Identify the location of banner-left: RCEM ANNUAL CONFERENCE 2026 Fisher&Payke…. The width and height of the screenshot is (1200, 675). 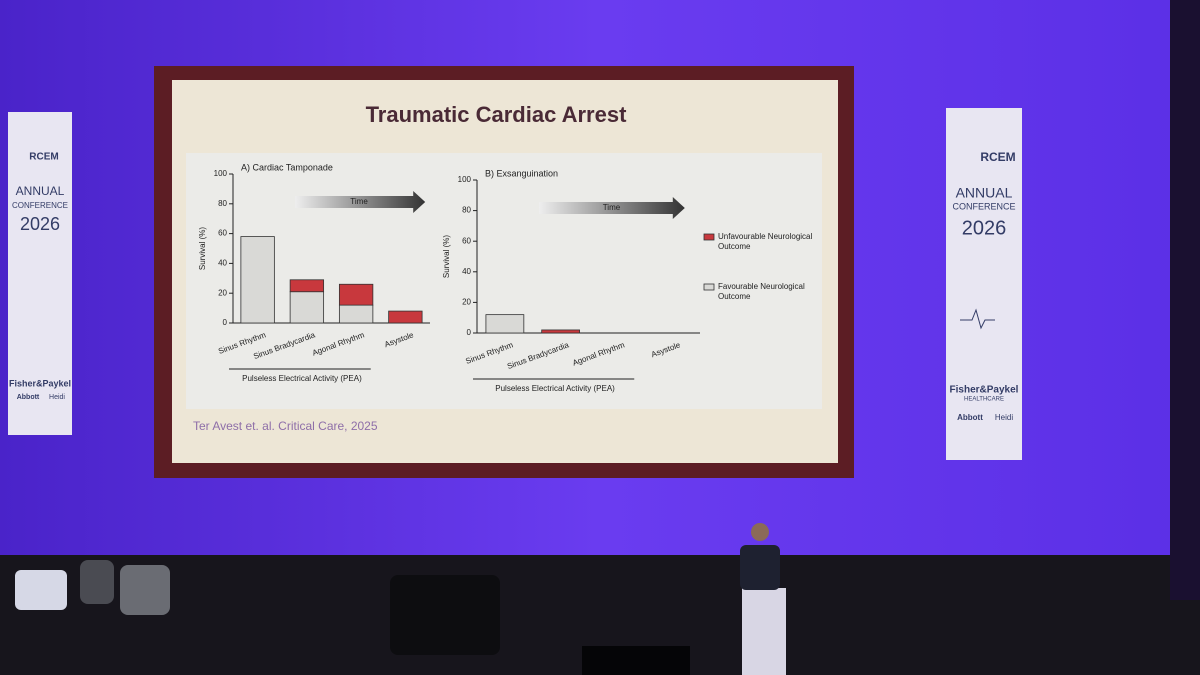
(40, 273).